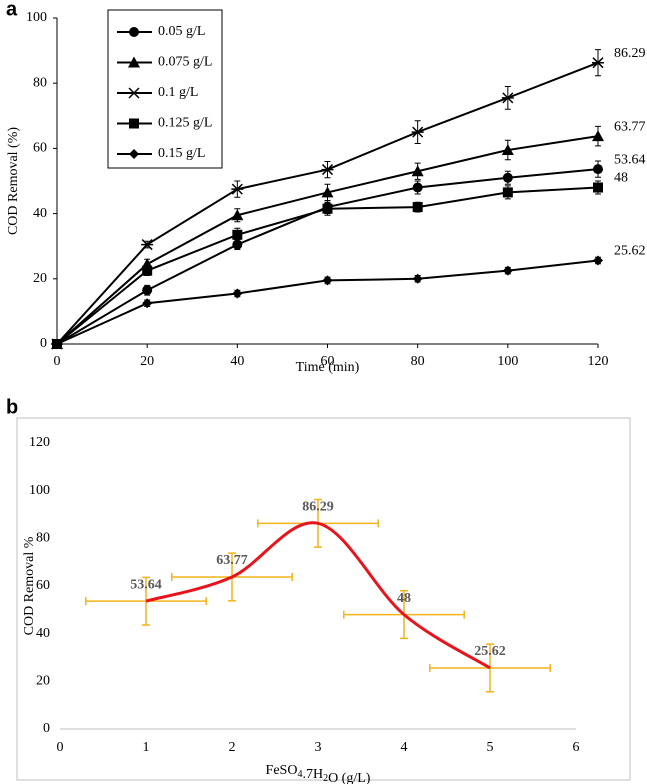  I want to click on legend-label: 0.075 g/L, so click(185, 62).